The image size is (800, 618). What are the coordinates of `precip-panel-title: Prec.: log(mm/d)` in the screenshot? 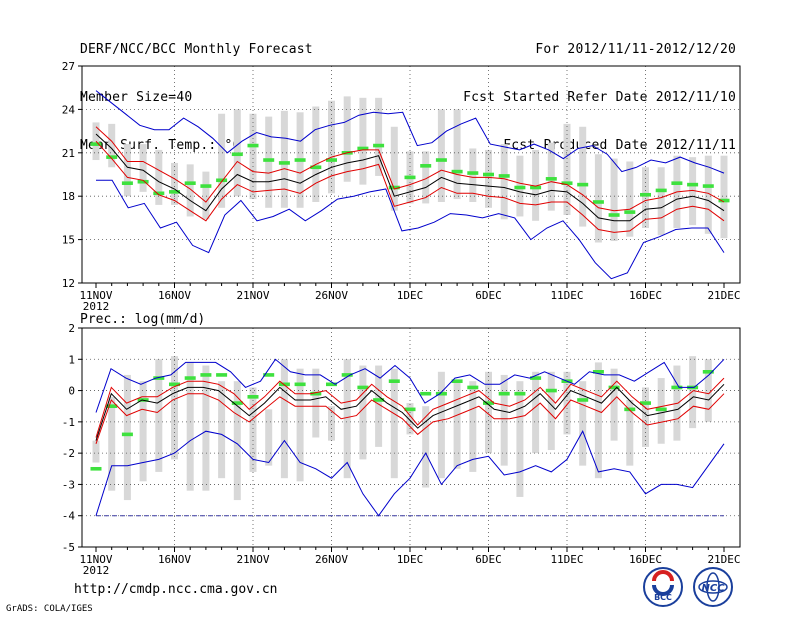 It's located at (142, 319).